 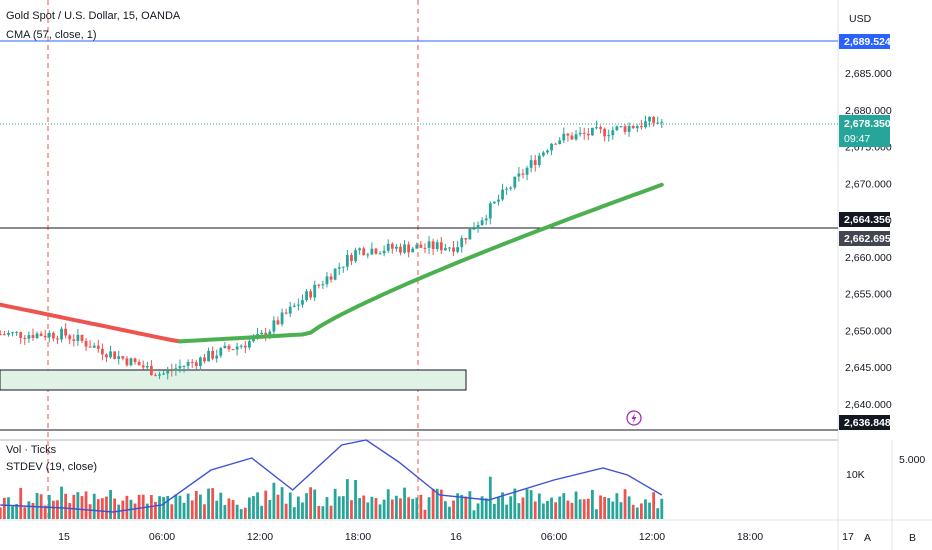 What do you see at coordinates (867, 220) in the screenshot?
I see `tag-level-upper-text: 2,664.356` at bounding box center [867, 220].